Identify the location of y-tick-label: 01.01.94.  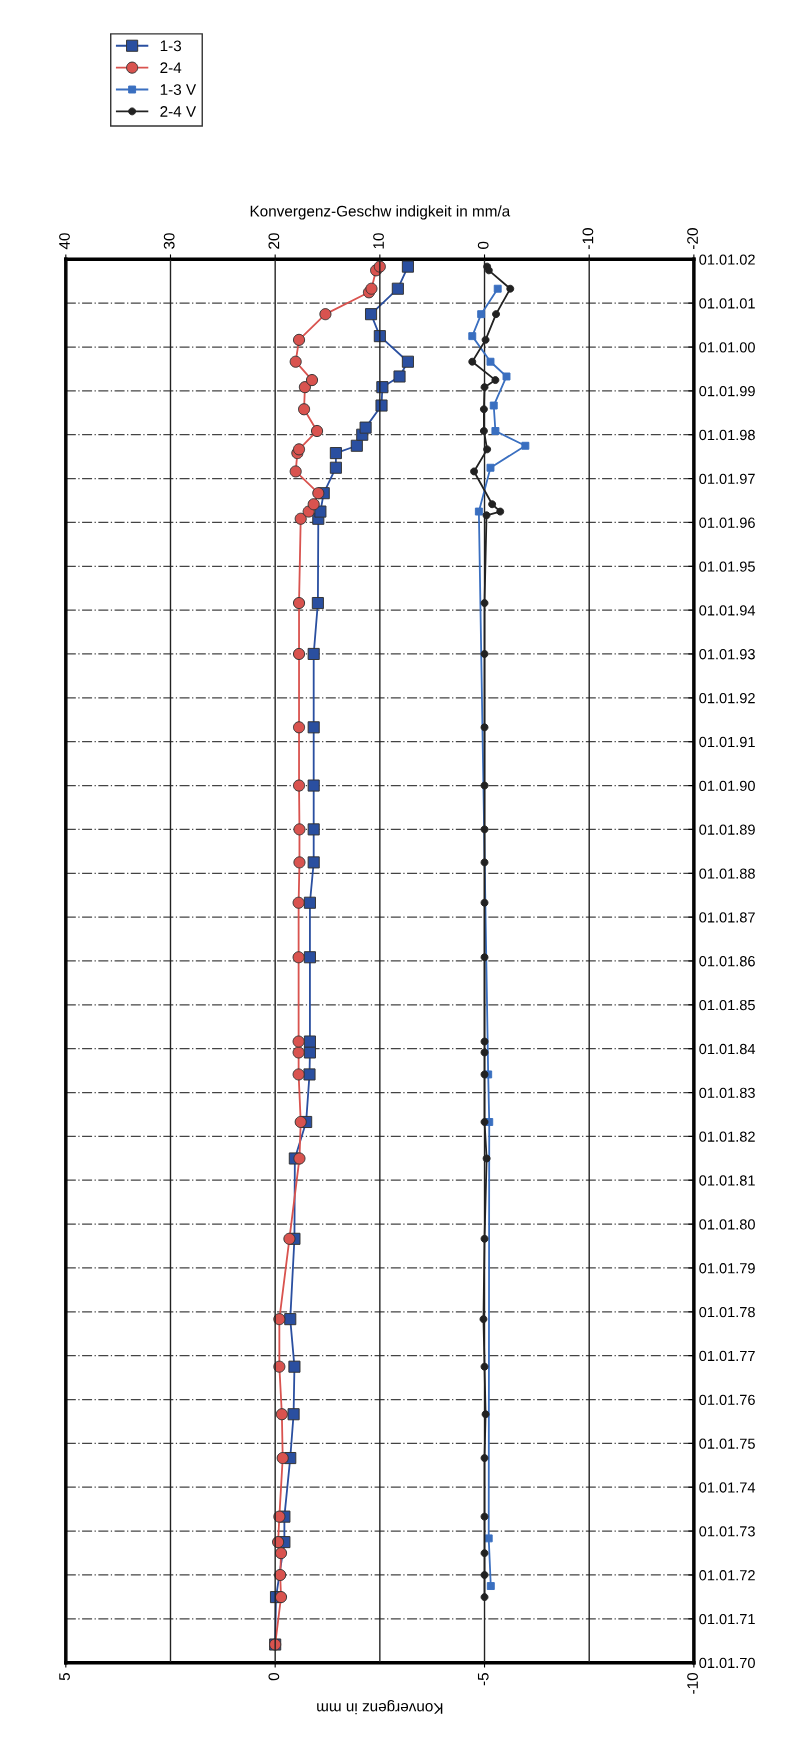
(727, 610).